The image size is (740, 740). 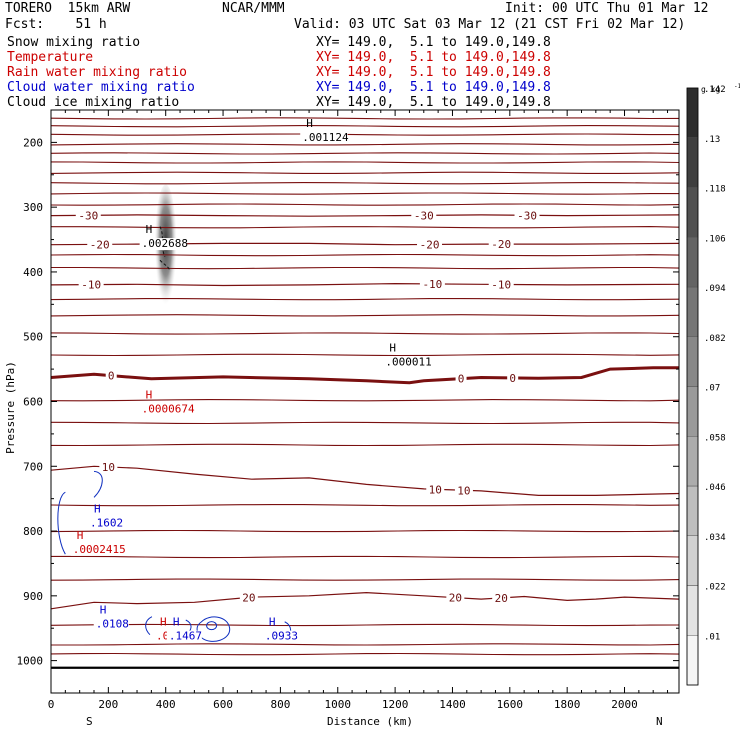 I want to click on forecast-hour: Fcst: 51 h, so click(x=56, y=24).